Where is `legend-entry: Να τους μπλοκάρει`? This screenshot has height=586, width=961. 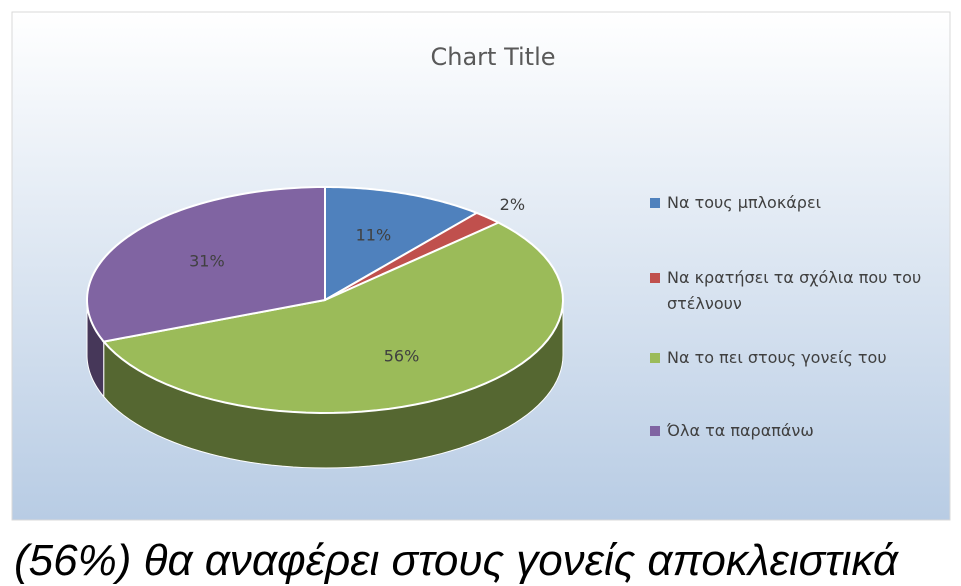
legend-entry: Να τους μπλοκάρει is located at coordinates (797, 203).